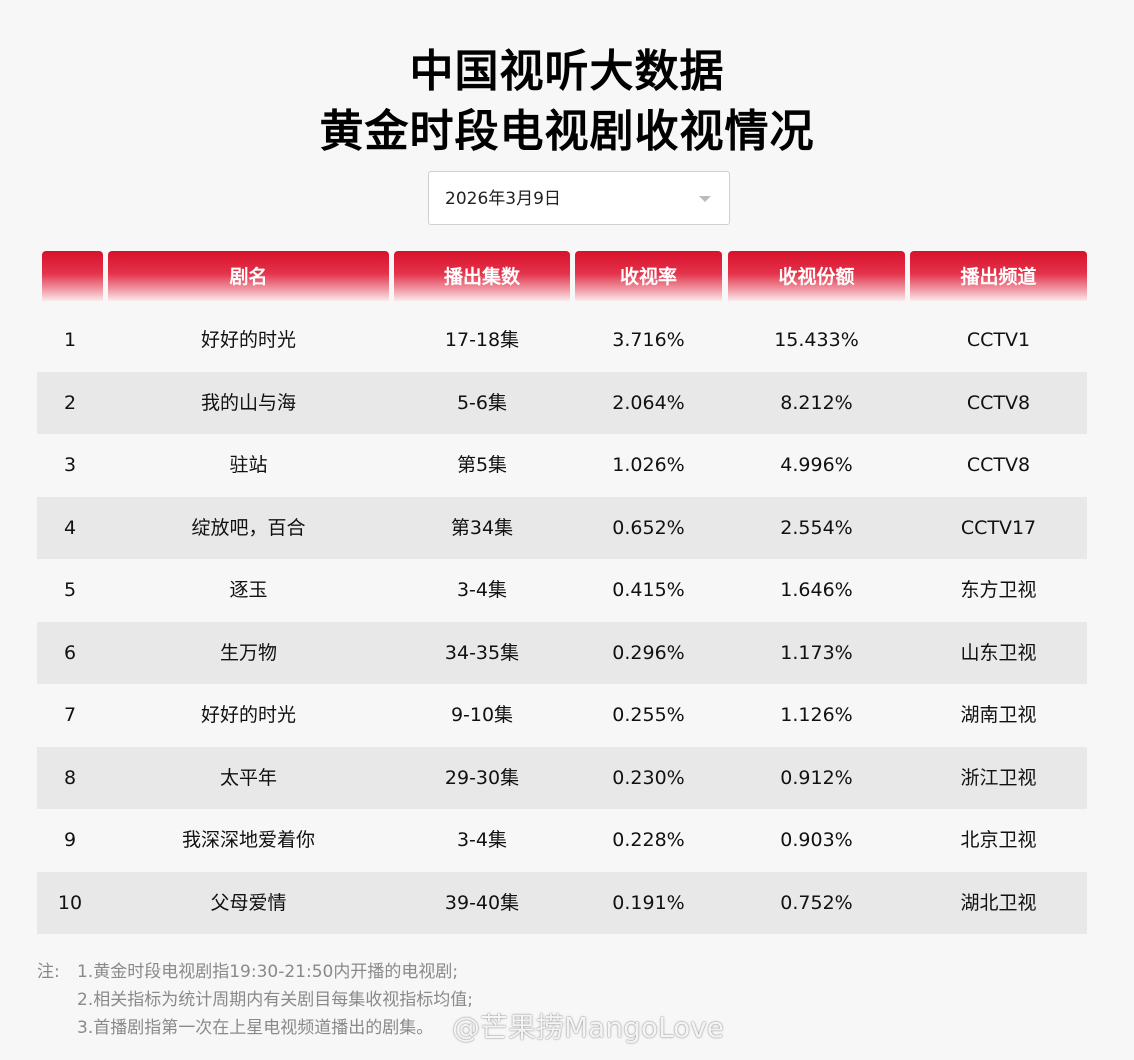  I want to click on cell-share: 2.554%, so click(816, 527).